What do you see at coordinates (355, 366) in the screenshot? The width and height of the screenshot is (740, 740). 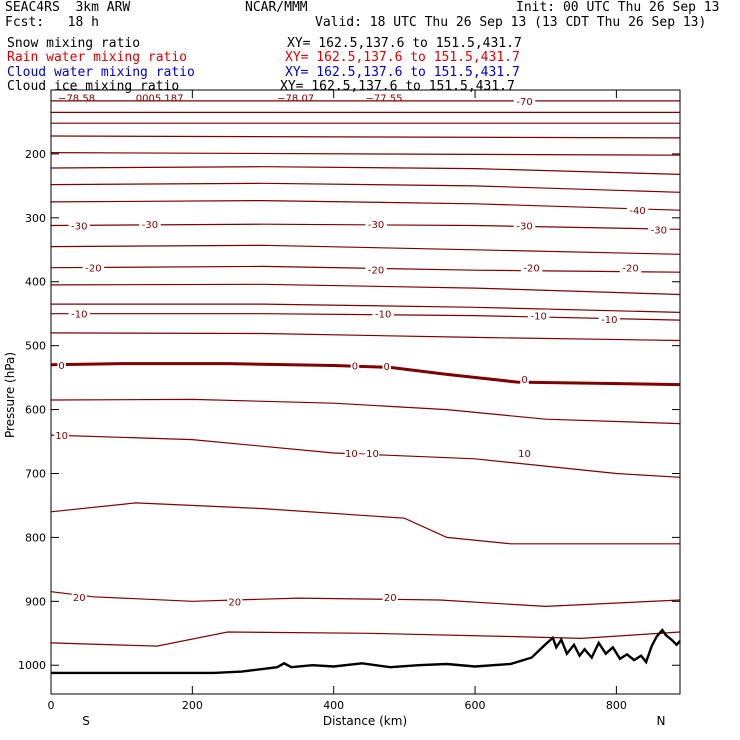 I see `contour-label-16: 0` at bounding box center [355, 366].